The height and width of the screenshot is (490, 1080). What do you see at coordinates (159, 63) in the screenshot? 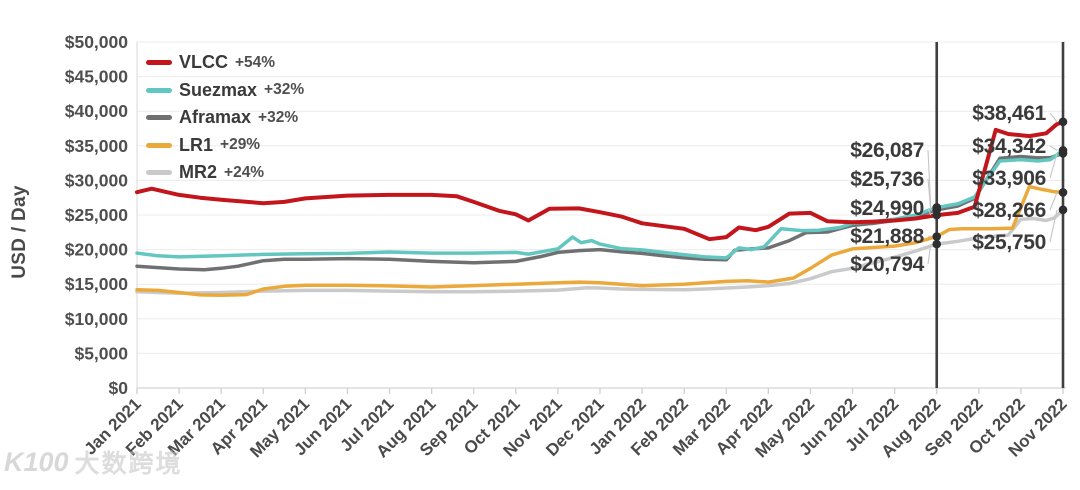
I see `legend-swatch-vlcc` at bounding box center [159, 63].